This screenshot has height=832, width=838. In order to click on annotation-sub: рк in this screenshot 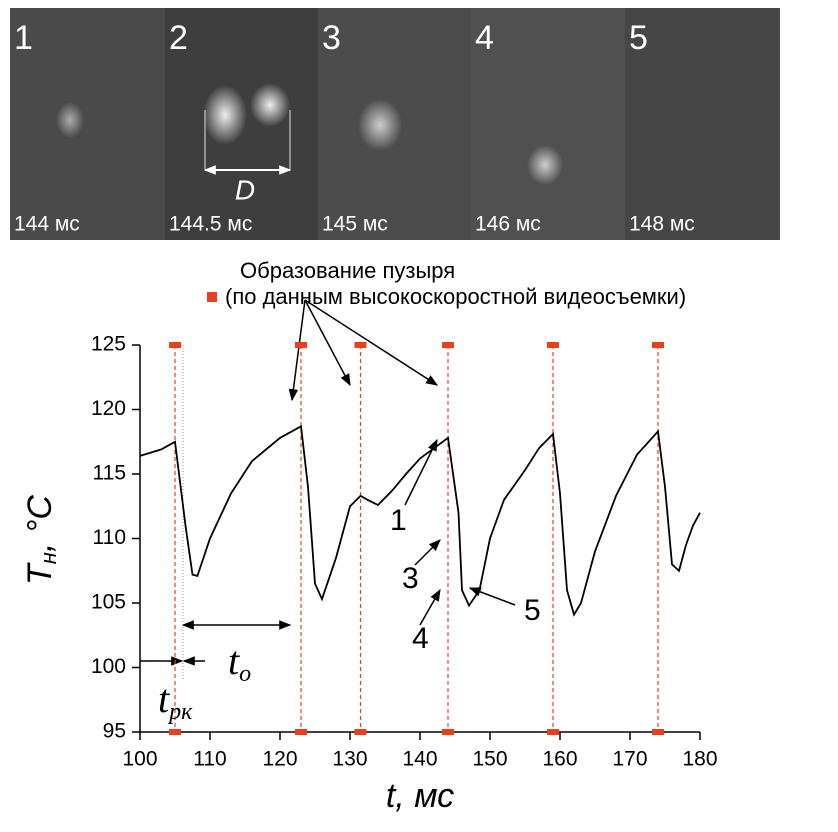, I will do `click(180, 712)`.